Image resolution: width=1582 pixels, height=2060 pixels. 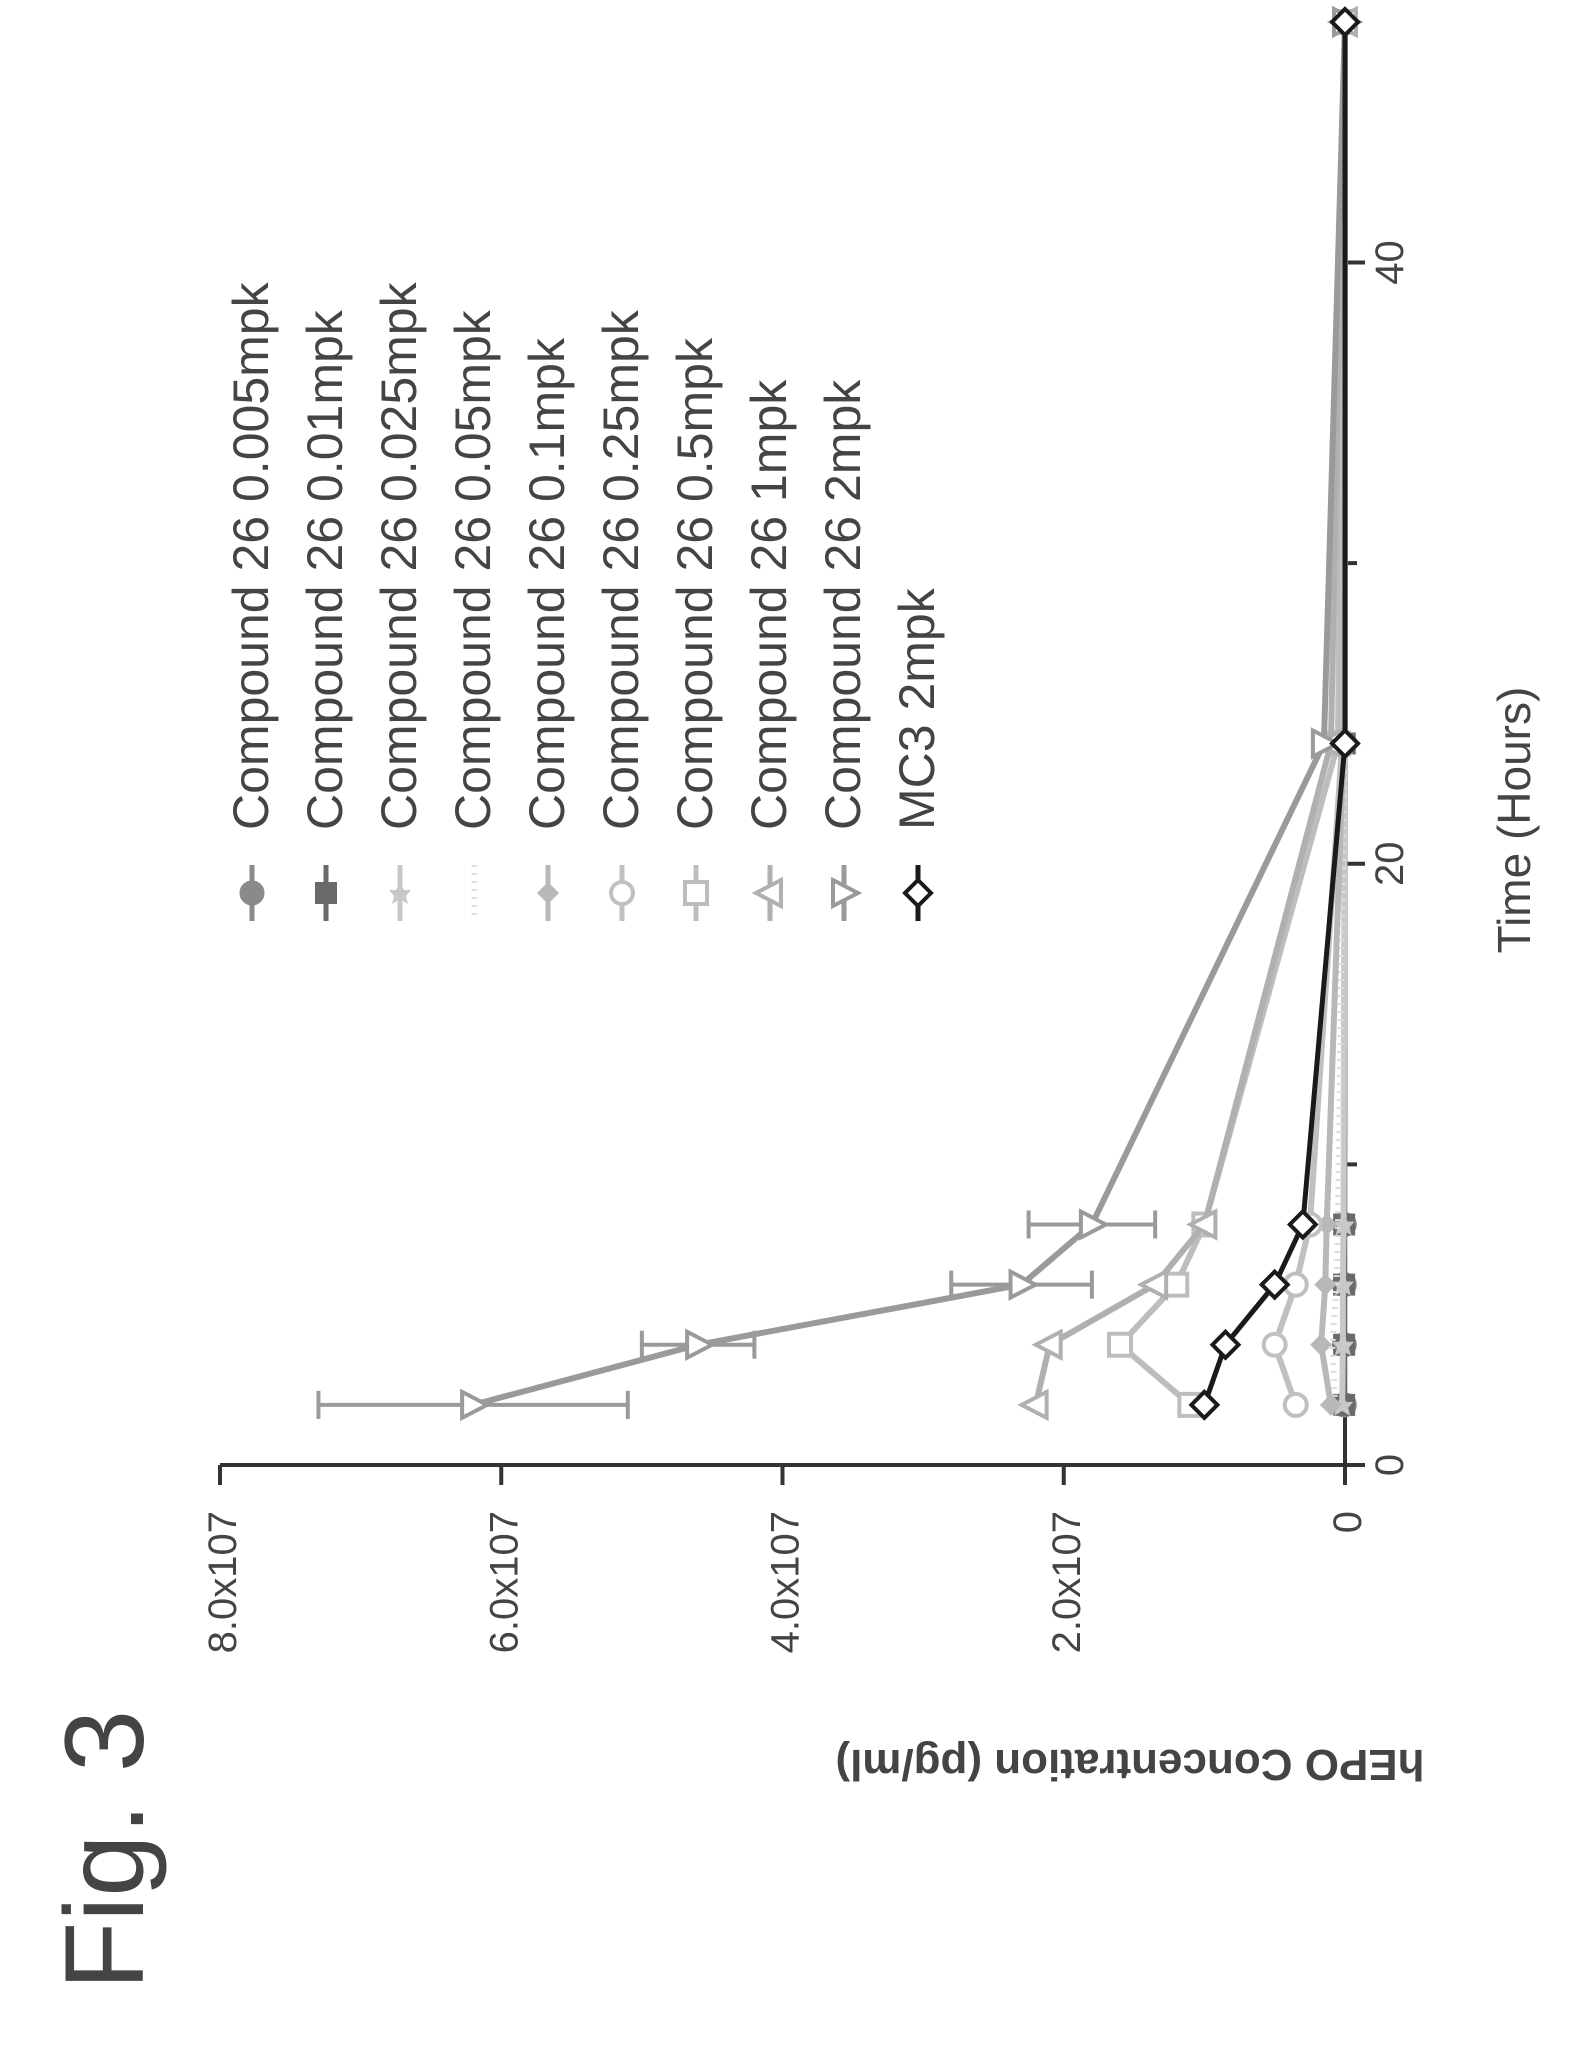 I want to click on legend-item-9: MC3 2mpk, so click(x=917, y=754).